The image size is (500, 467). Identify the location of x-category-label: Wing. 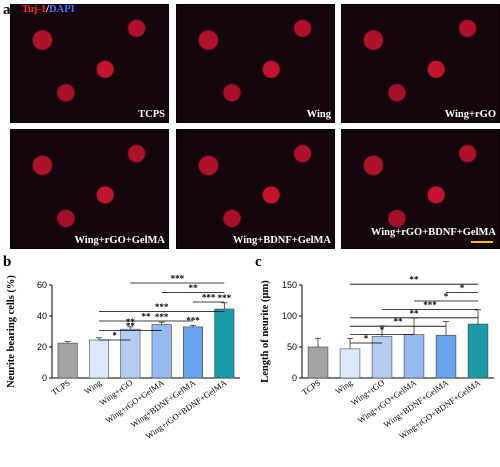
(344, 386).